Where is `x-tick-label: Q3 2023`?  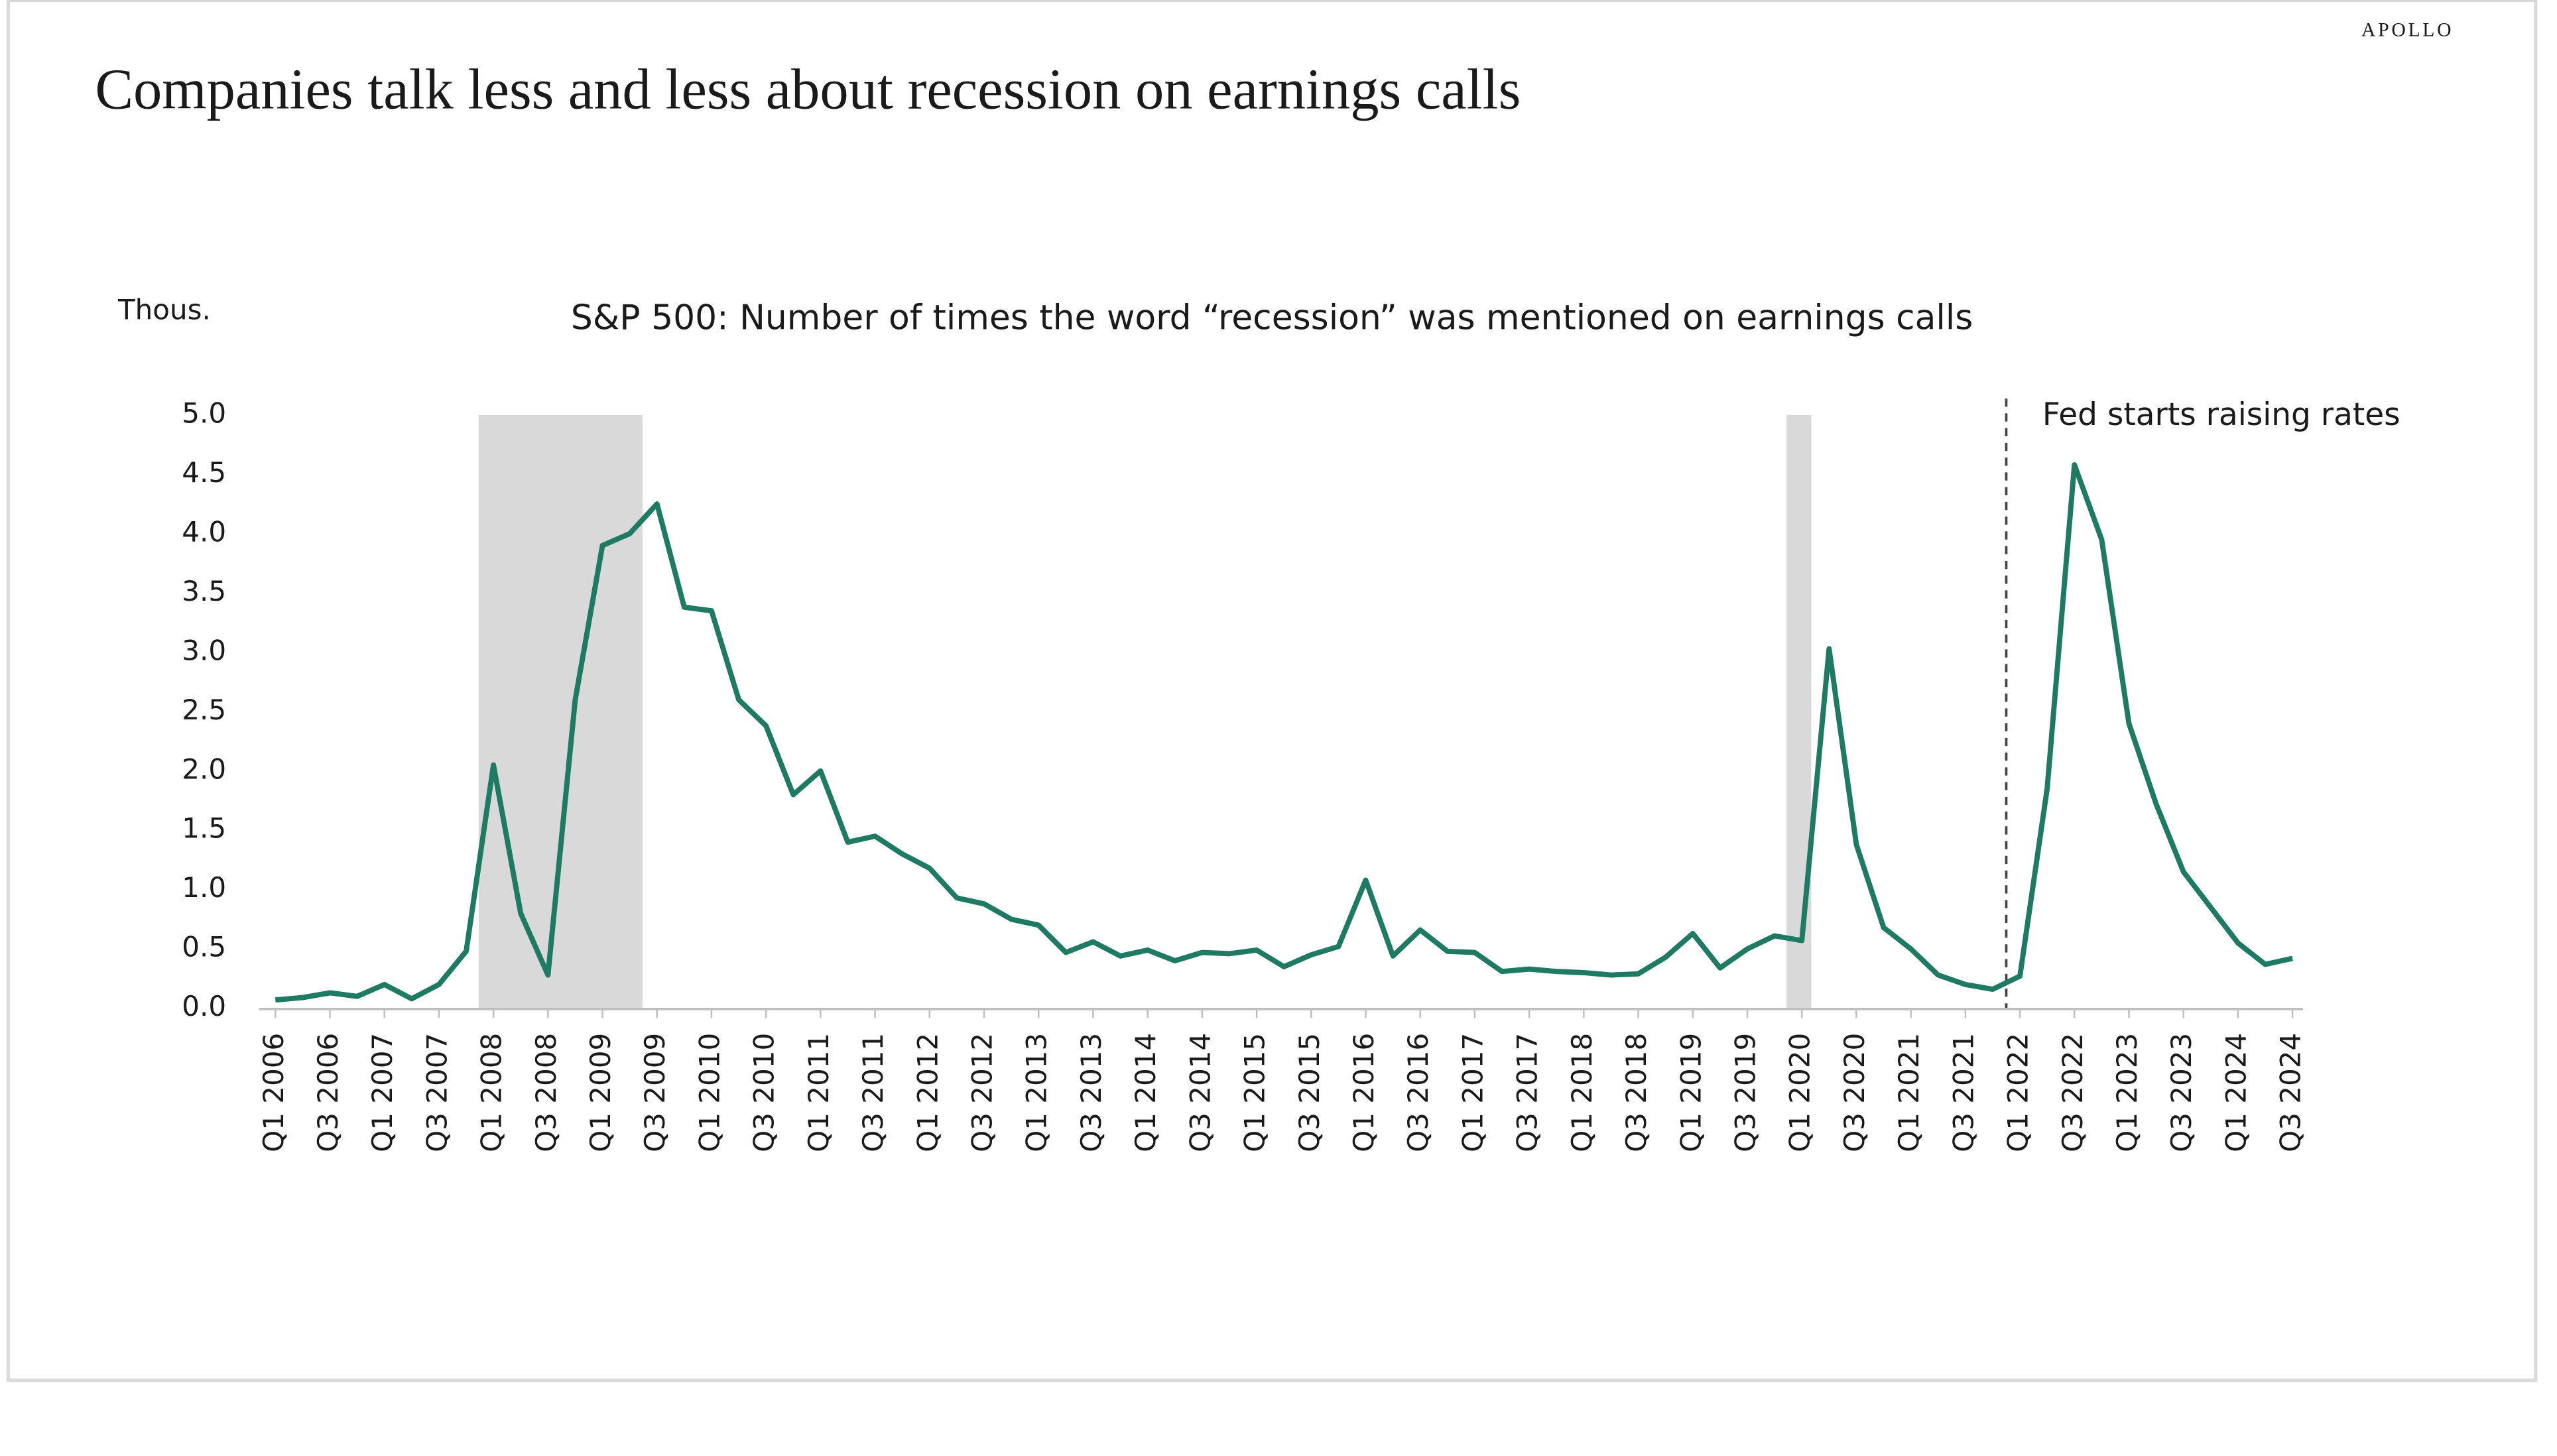
x-tick-label: Q3 2023 is located at coordinates (2181, 1092).